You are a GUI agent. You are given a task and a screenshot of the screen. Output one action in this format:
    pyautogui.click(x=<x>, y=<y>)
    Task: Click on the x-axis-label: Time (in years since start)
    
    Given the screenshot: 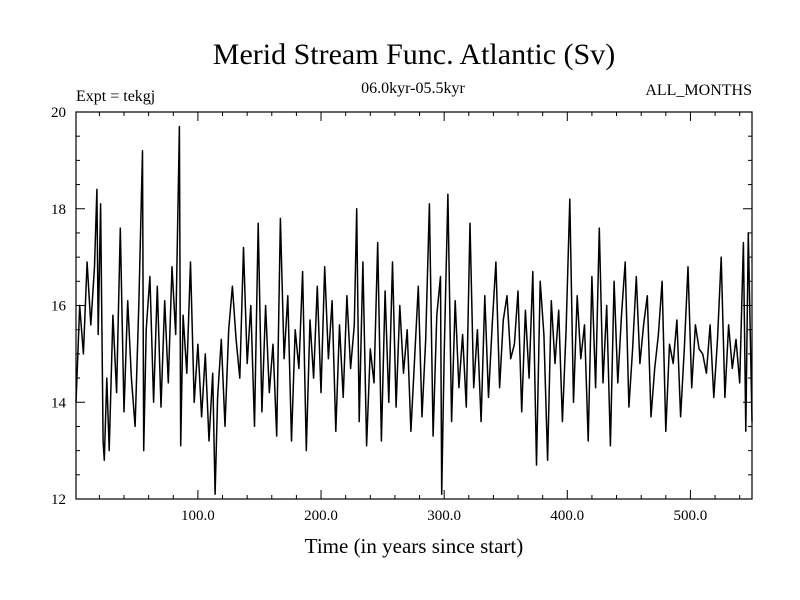 What is the action you would take?
    pyautogui.click(x=414, y=546)
    